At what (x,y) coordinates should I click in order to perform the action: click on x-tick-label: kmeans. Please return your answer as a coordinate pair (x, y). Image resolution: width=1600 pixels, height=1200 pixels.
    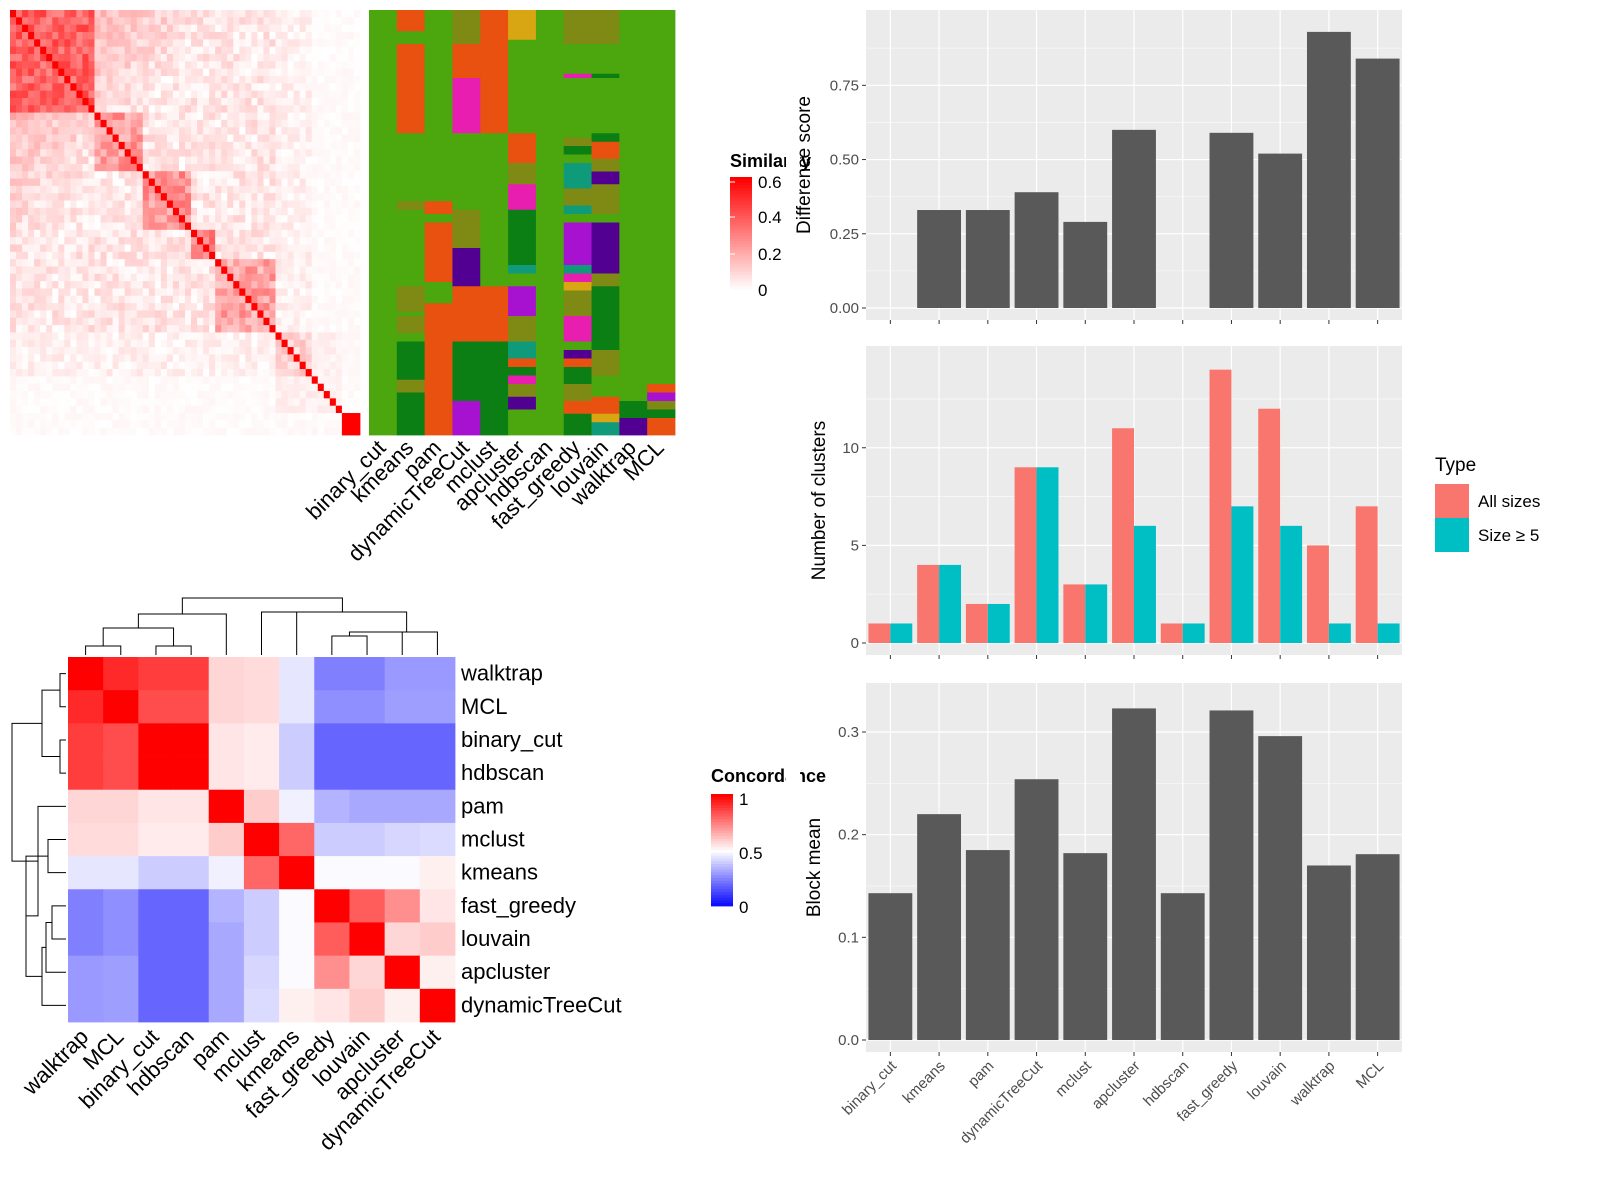
    Looking at the image, I should click on (924, 1082).